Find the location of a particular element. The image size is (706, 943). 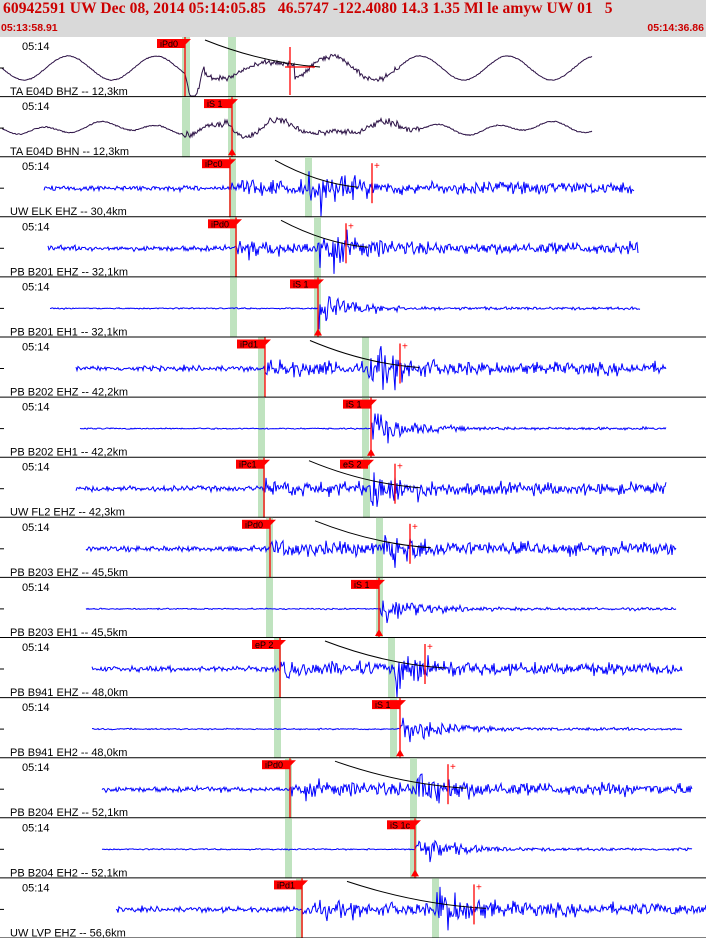

trace-row: iS 1 05:14 PB B201 EH1 -- 32,1km is located at coordinates (353, 307).